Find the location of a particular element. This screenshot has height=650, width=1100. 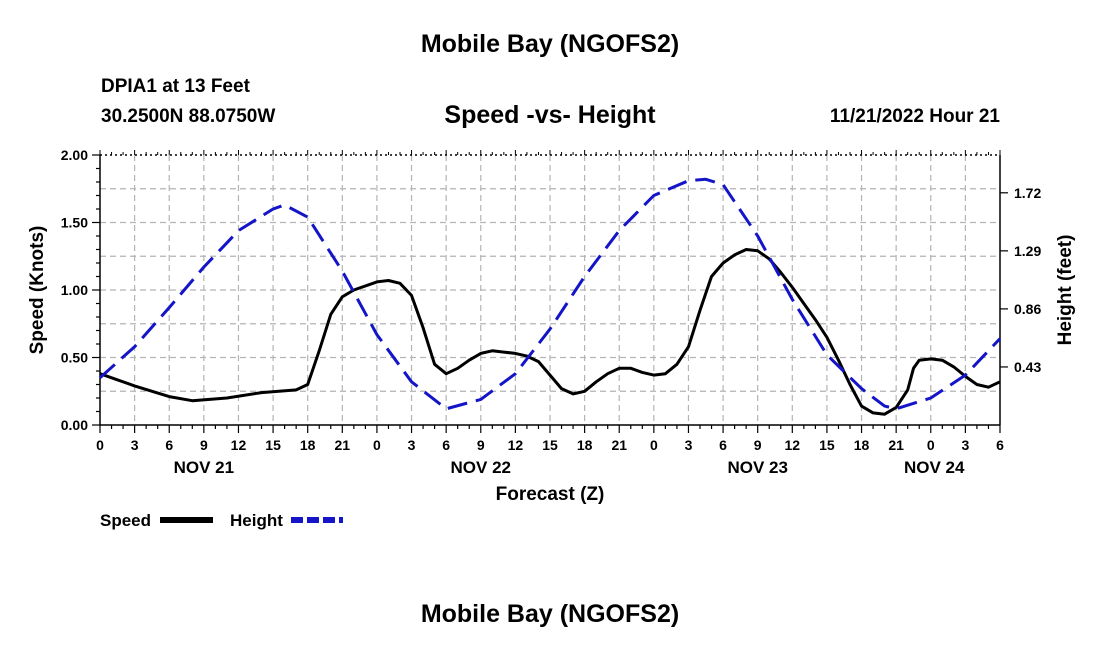

y-tick-label: 1.00 is located at coordinates (74, 290).